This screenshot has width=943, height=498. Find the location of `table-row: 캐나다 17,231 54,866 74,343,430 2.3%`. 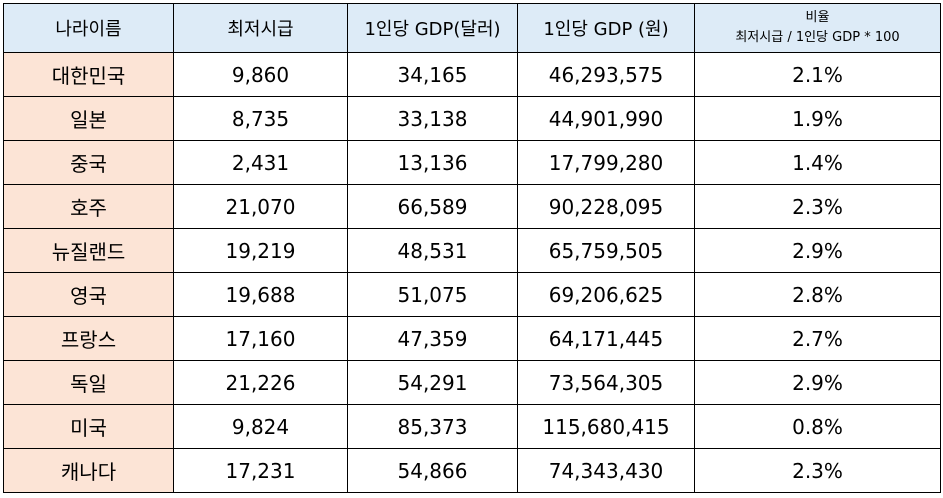

table-row: 캐나다 17,231 54,866 74,343,430 2.3% is located at coordinates (472, 470).